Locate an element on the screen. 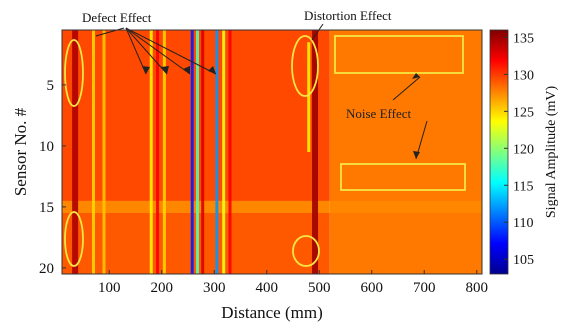  defect-ellipse-bottom is located at coordinates (74, 239).